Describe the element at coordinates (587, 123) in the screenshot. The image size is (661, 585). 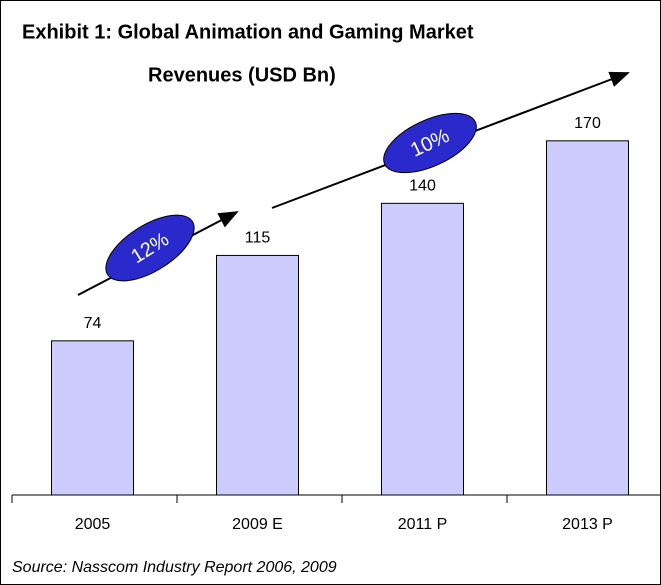
I see `value-label: 170` at that location.